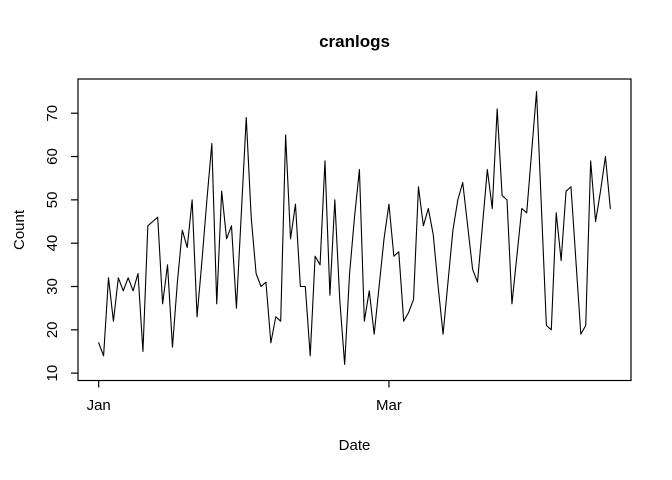 This screenshot has height=480, width=672. Describe the element at coordinates (354, 41) in the screenshot. I see `chart-title: cranlogs` at that location.